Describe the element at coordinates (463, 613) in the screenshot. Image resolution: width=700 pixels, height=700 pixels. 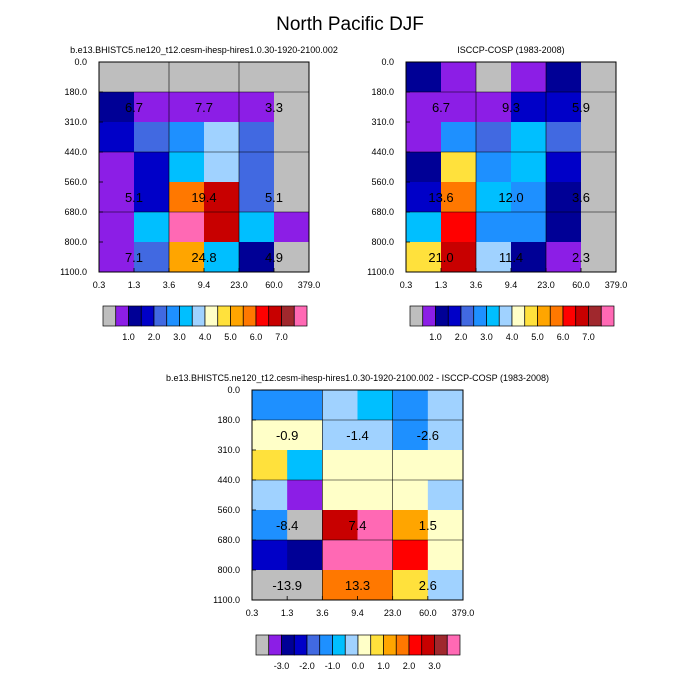
I see `x-tick-label: 379.0` at that location.